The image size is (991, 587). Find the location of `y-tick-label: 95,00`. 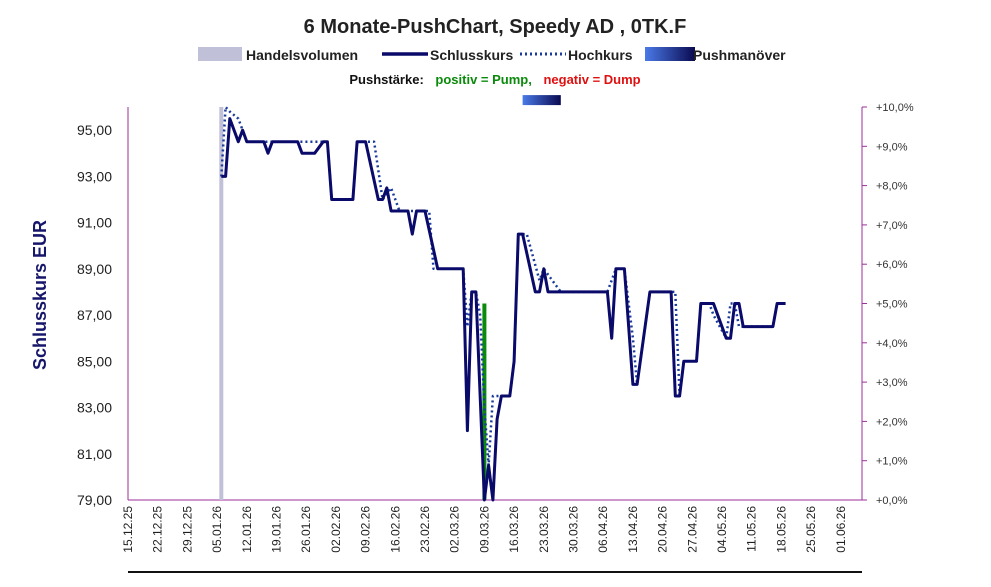

y-tick-label: 95,00 is located at coordinates (94, 130).